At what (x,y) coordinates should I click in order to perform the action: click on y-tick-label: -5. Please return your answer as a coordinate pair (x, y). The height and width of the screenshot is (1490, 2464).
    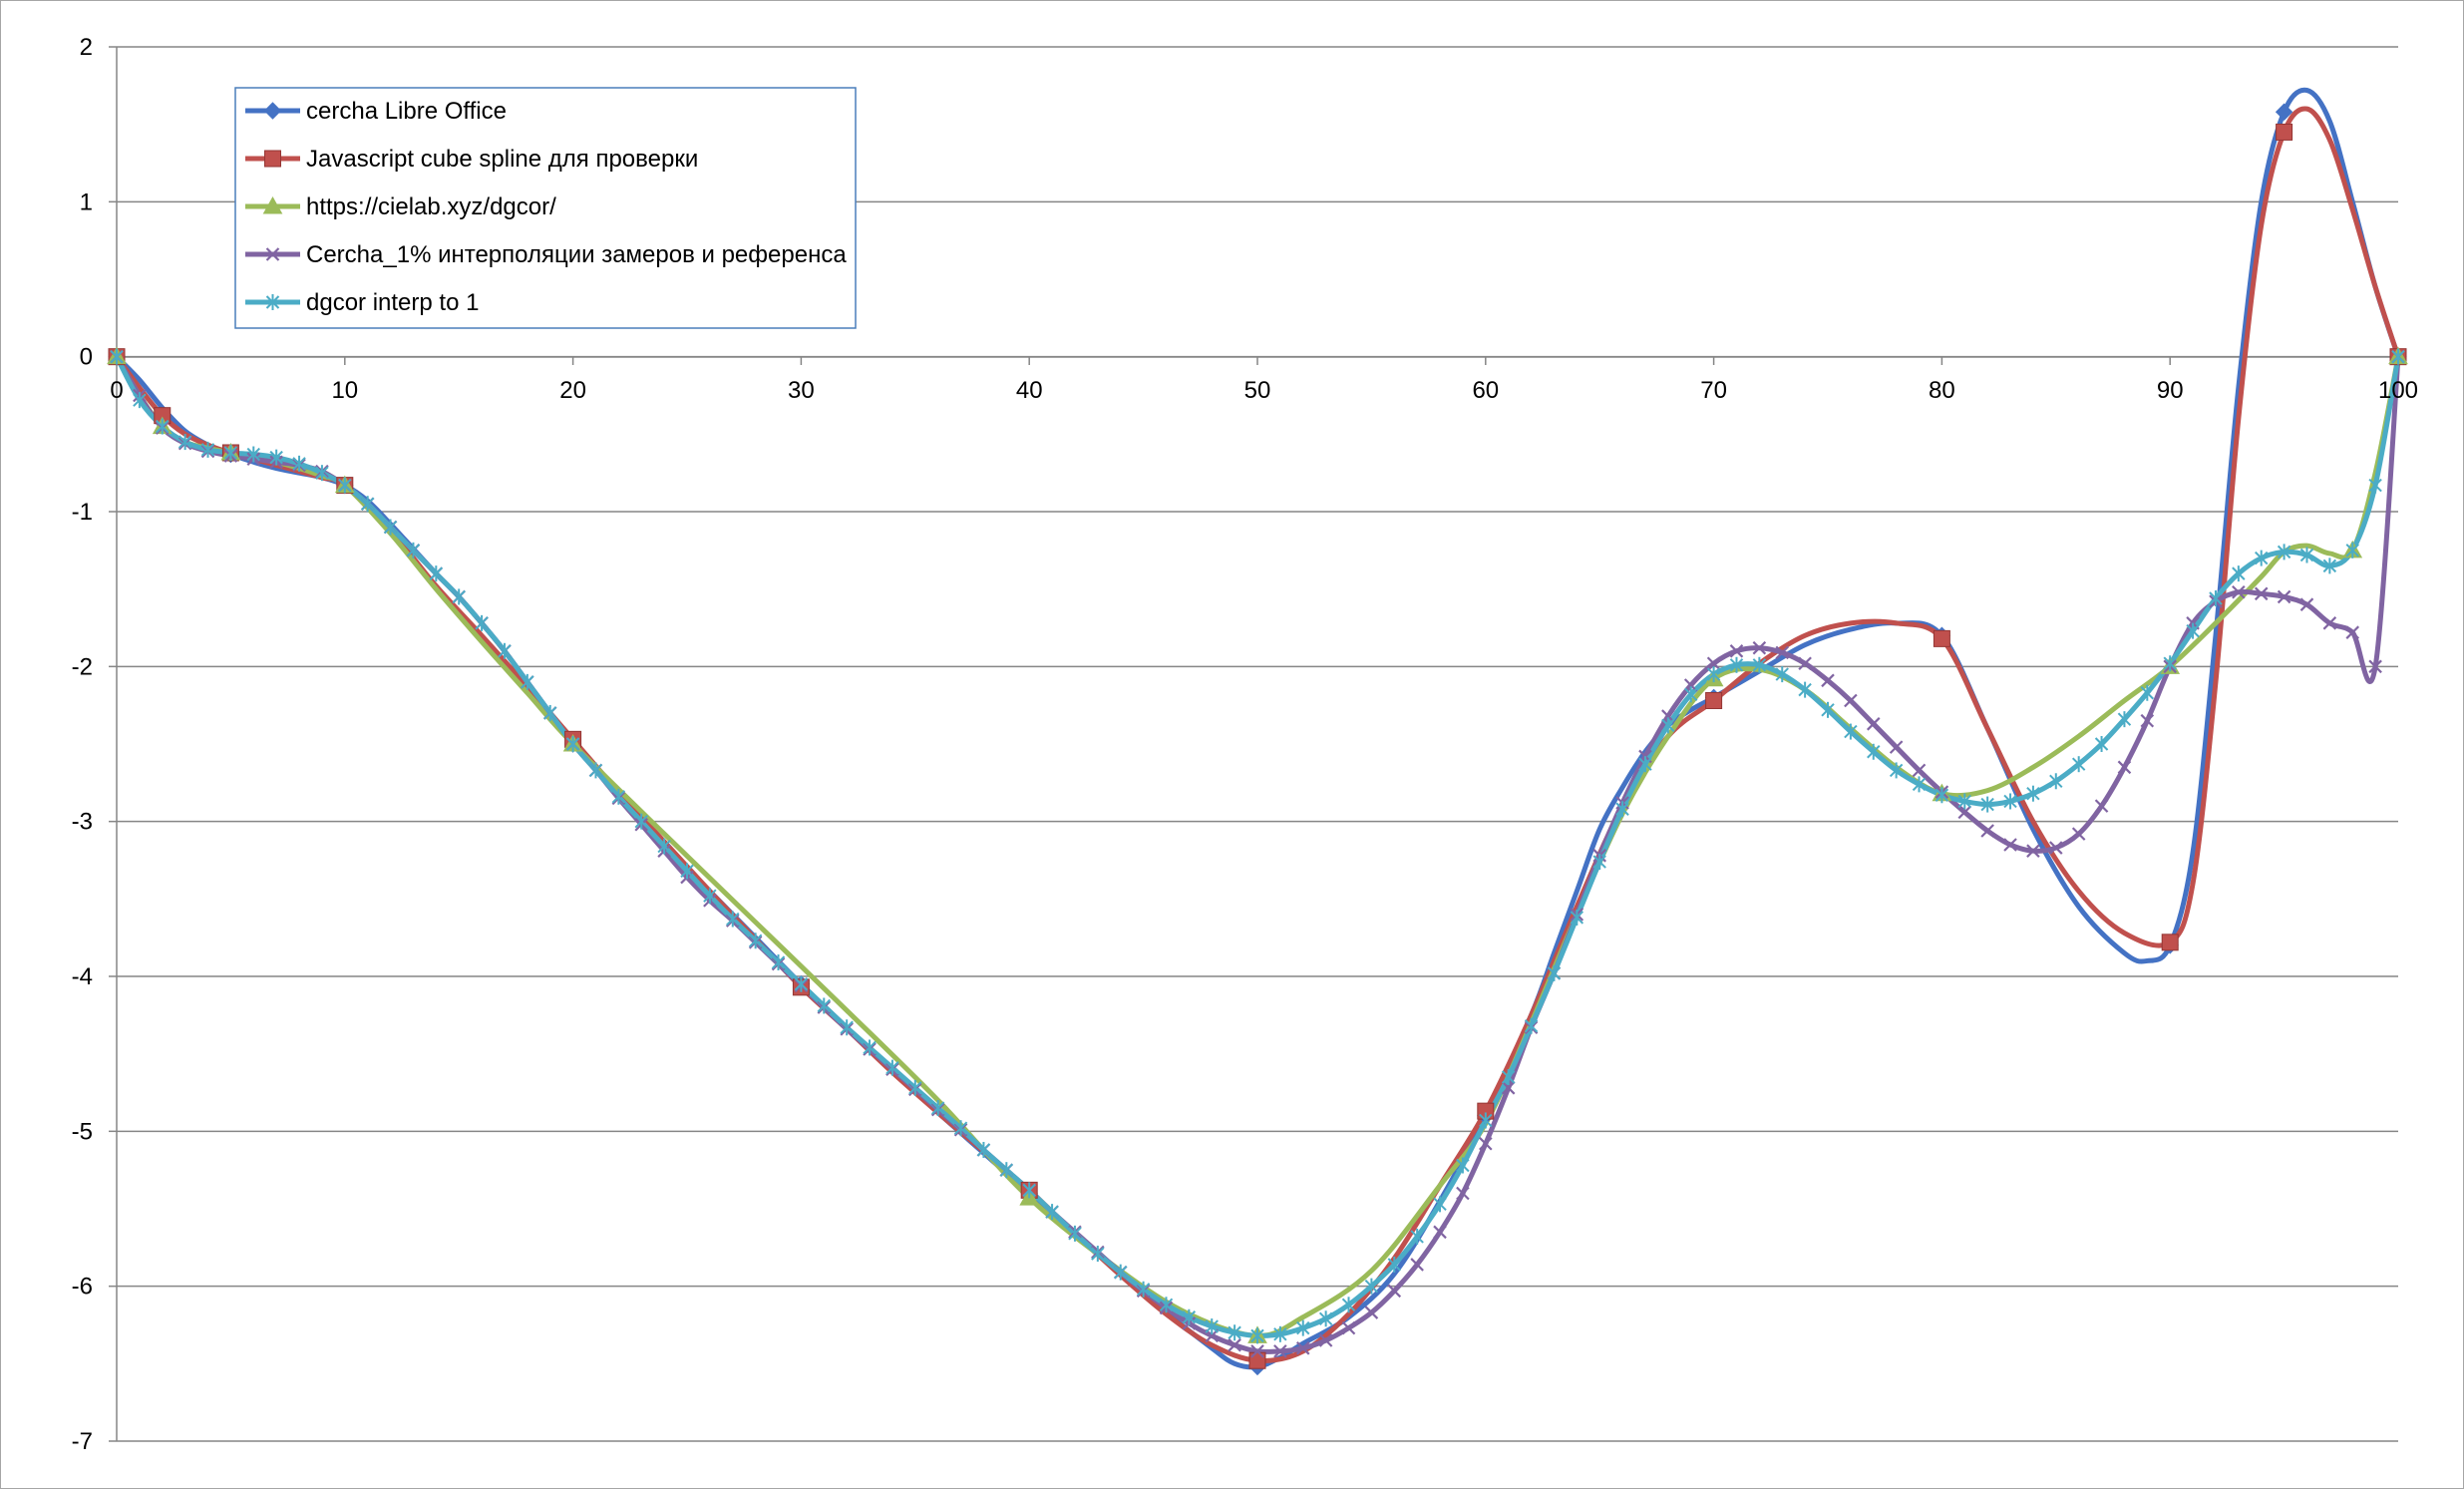
    Looking at the image, I should click on (82, 1131).